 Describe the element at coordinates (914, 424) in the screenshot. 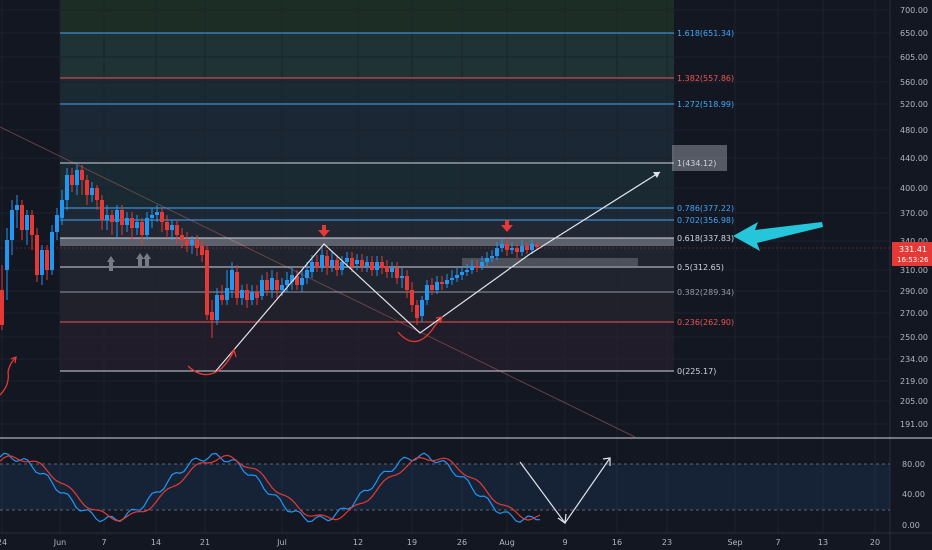

I see `price-tick: 191.00` at that location.